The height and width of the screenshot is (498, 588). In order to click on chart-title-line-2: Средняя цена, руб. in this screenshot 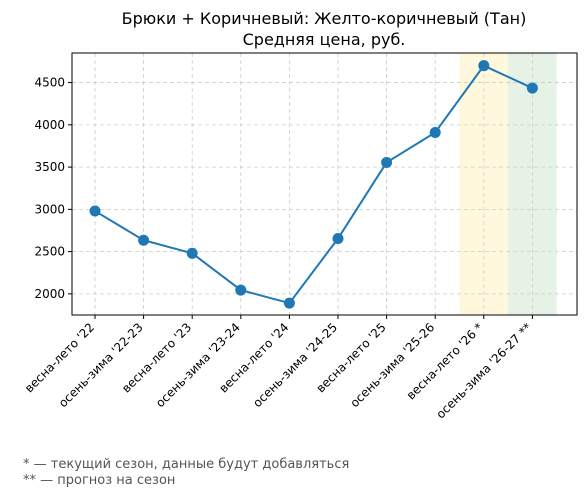, I will do `click(324, 39)`.